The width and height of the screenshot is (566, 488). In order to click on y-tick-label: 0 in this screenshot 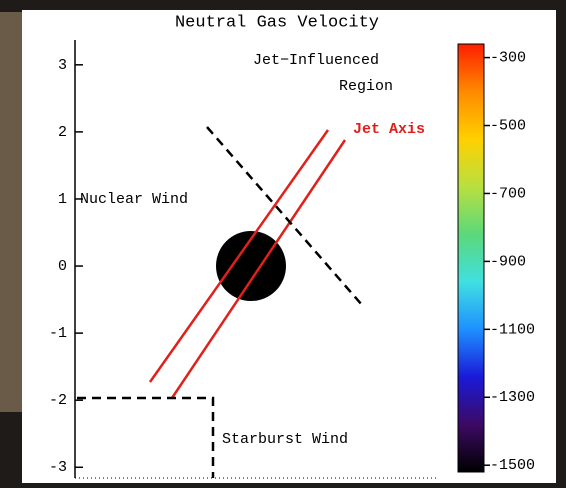, I will do `click(62, 266)`.